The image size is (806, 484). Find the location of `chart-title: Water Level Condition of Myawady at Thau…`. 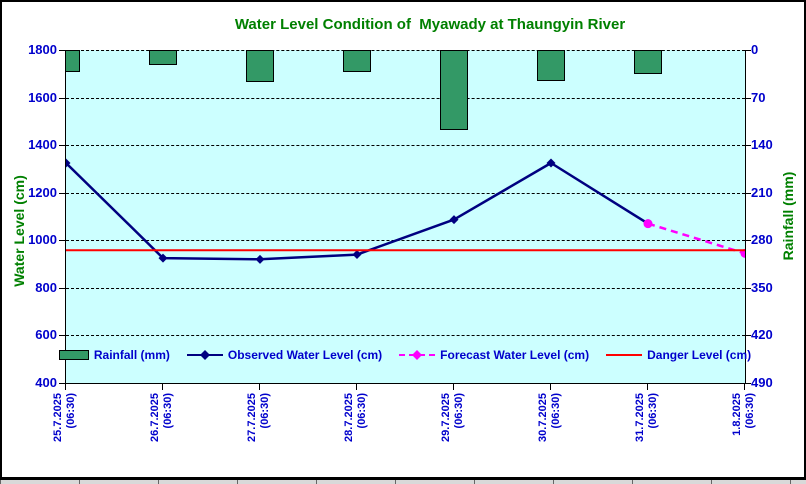

chart-title: Water Level Condition of Myawady at Thau… is located at coordinates (430, 24).